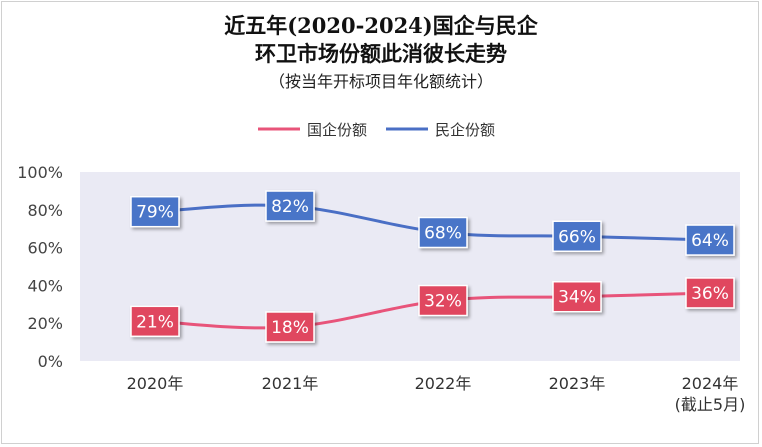 The width and height of the screenshot is (762, 447). I want to click on y-tick-label: 20%, so click(45, 323).